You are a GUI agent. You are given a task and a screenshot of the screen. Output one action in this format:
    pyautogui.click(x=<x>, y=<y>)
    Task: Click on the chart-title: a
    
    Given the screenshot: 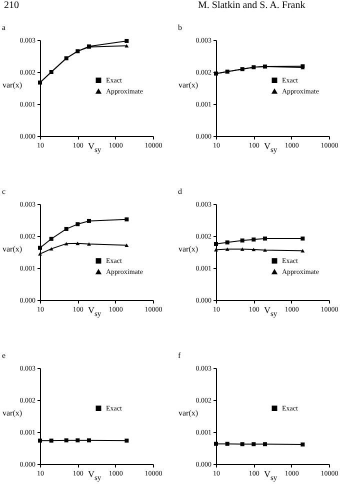 What is the action you would take?
    pyautogui.click(x=4, y=27)
    